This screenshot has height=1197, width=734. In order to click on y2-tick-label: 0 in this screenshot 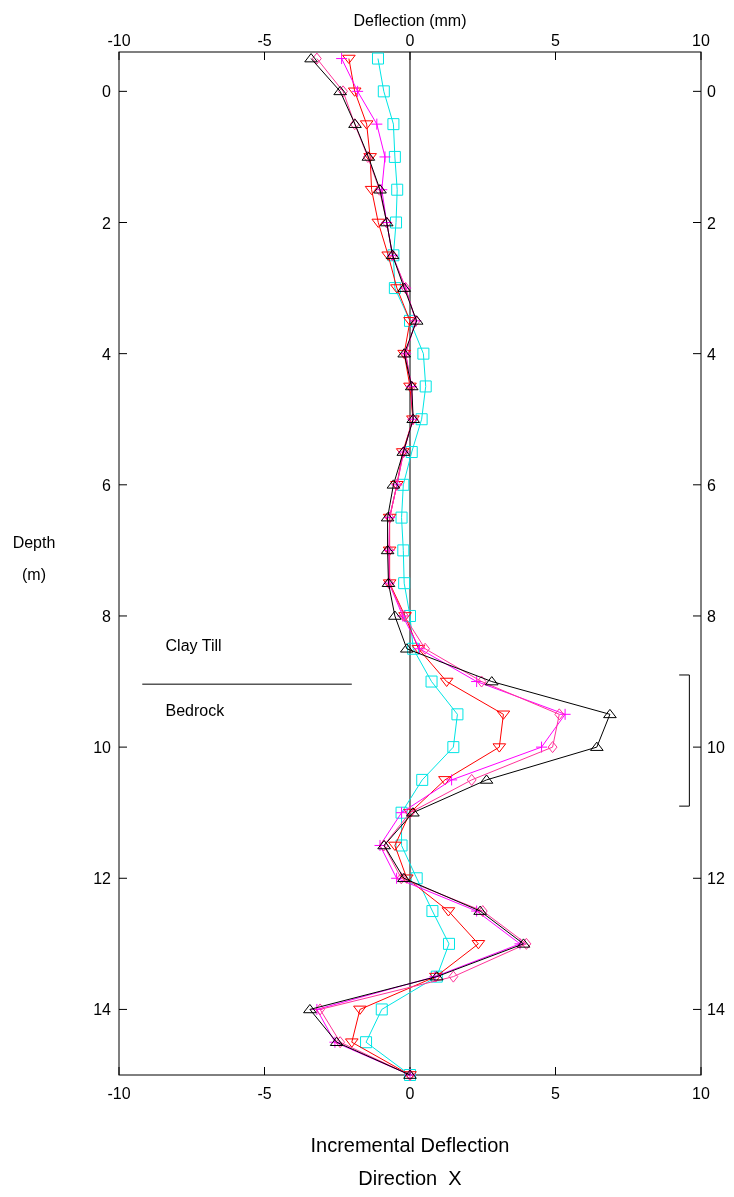, I will do `click(711, 92)`.